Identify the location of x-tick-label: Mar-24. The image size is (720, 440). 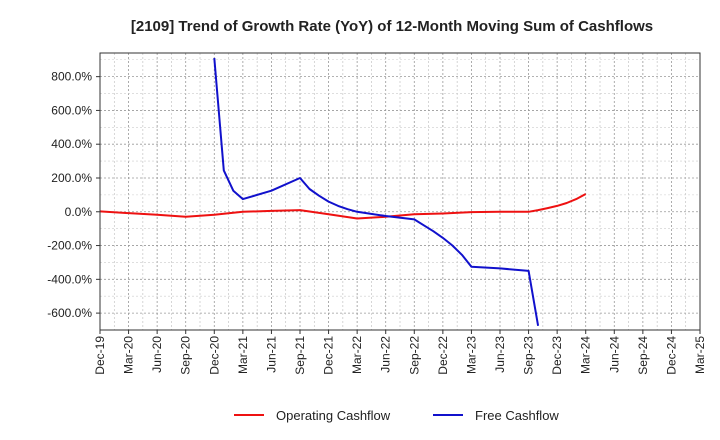
(586, 355).